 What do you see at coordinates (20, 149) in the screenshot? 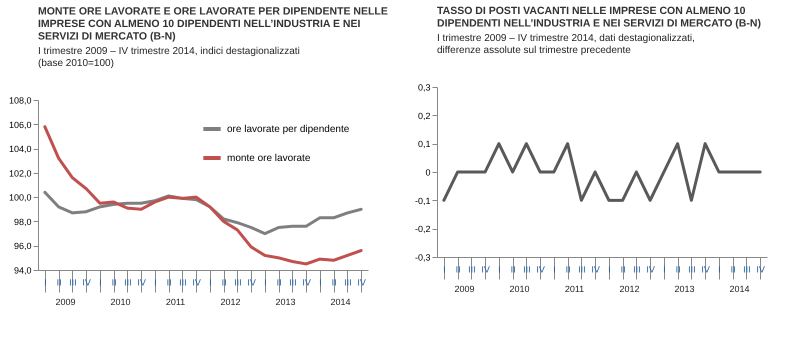
I see `y-tick-label: 104,0` at bounding box center [20, 149].